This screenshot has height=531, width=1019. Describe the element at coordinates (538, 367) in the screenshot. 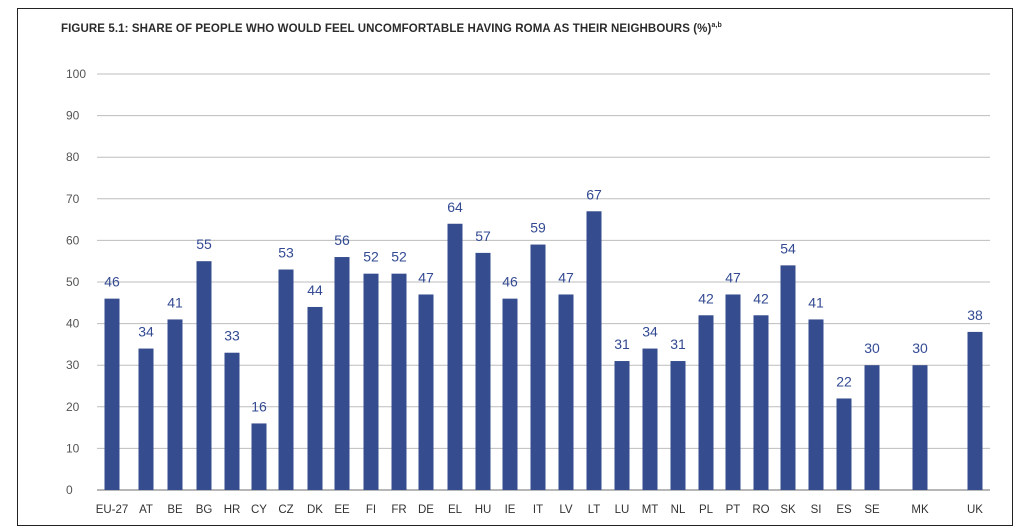

I see `bar-IT` at that location.